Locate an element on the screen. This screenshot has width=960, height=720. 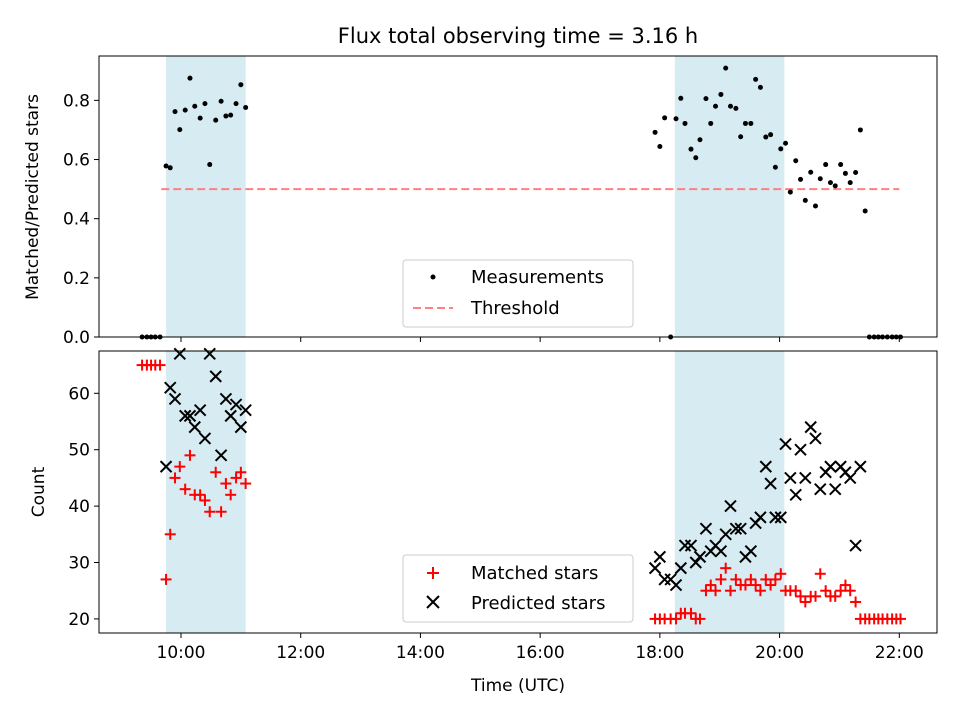
chart-title: Flux total observing time = 3.16 h is located at coordinates (518, 36).